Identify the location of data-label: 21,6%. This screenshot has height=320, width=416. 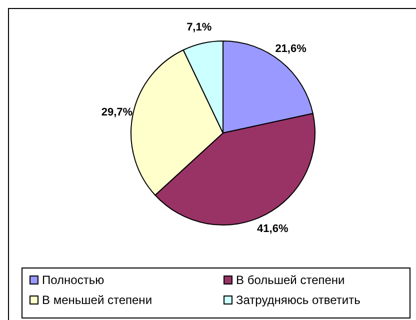
(291, 48).